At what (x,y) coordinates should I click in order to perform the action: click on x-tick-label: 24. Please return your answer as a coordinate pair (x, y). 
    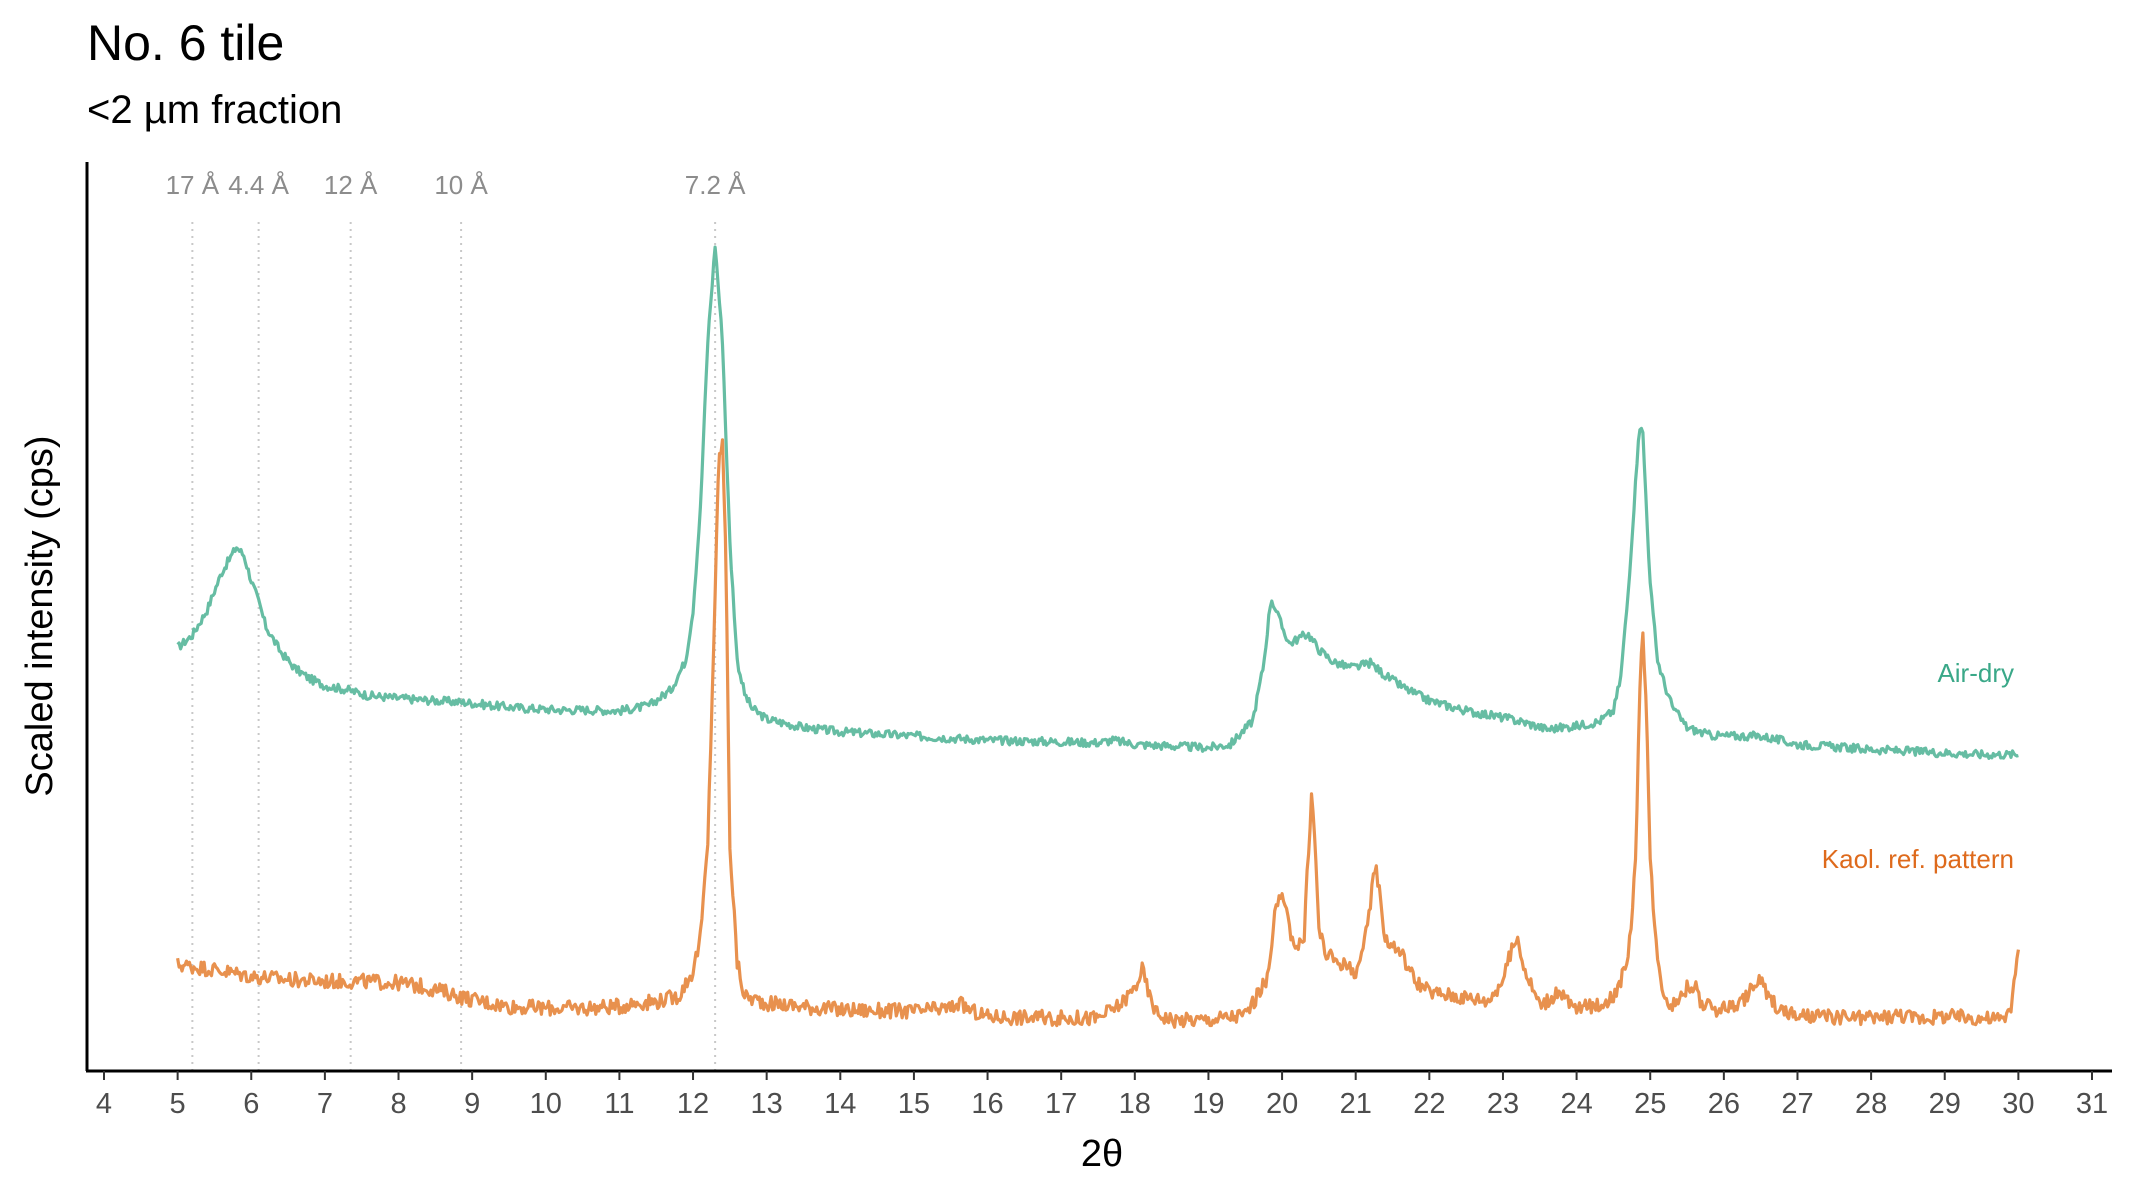
    Looking at the image, I should click on (1576, 1104).